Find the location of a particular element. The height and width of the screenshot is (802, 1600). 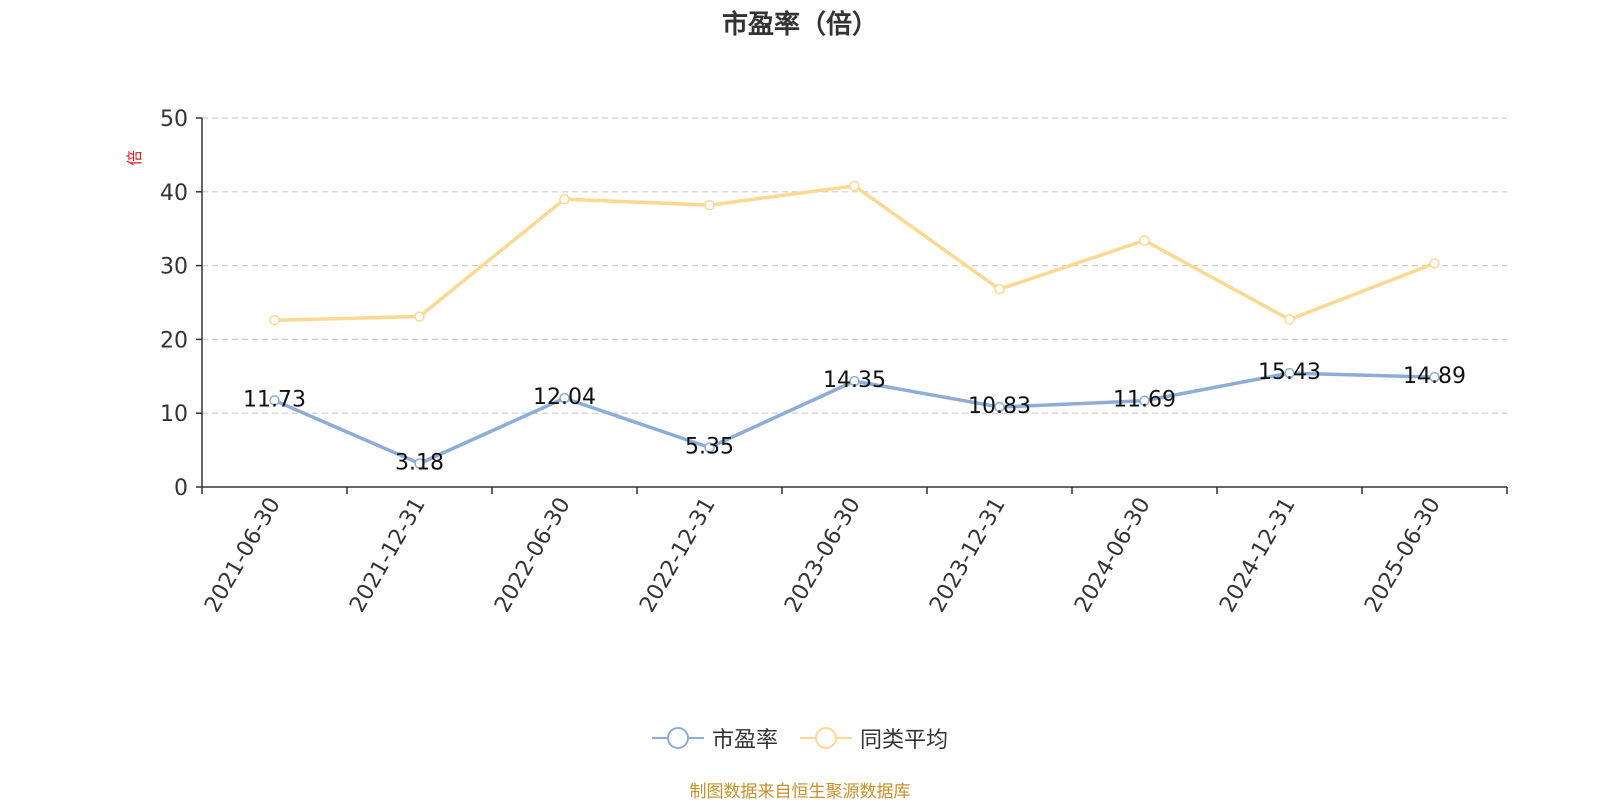

legend-label: 市盈率 is located at coordinates (744, 740).